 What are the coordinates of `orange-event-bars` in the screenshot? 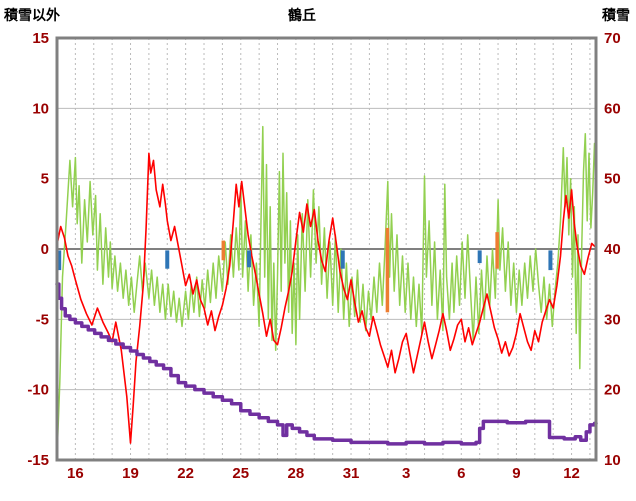 It's located at (360, 270).